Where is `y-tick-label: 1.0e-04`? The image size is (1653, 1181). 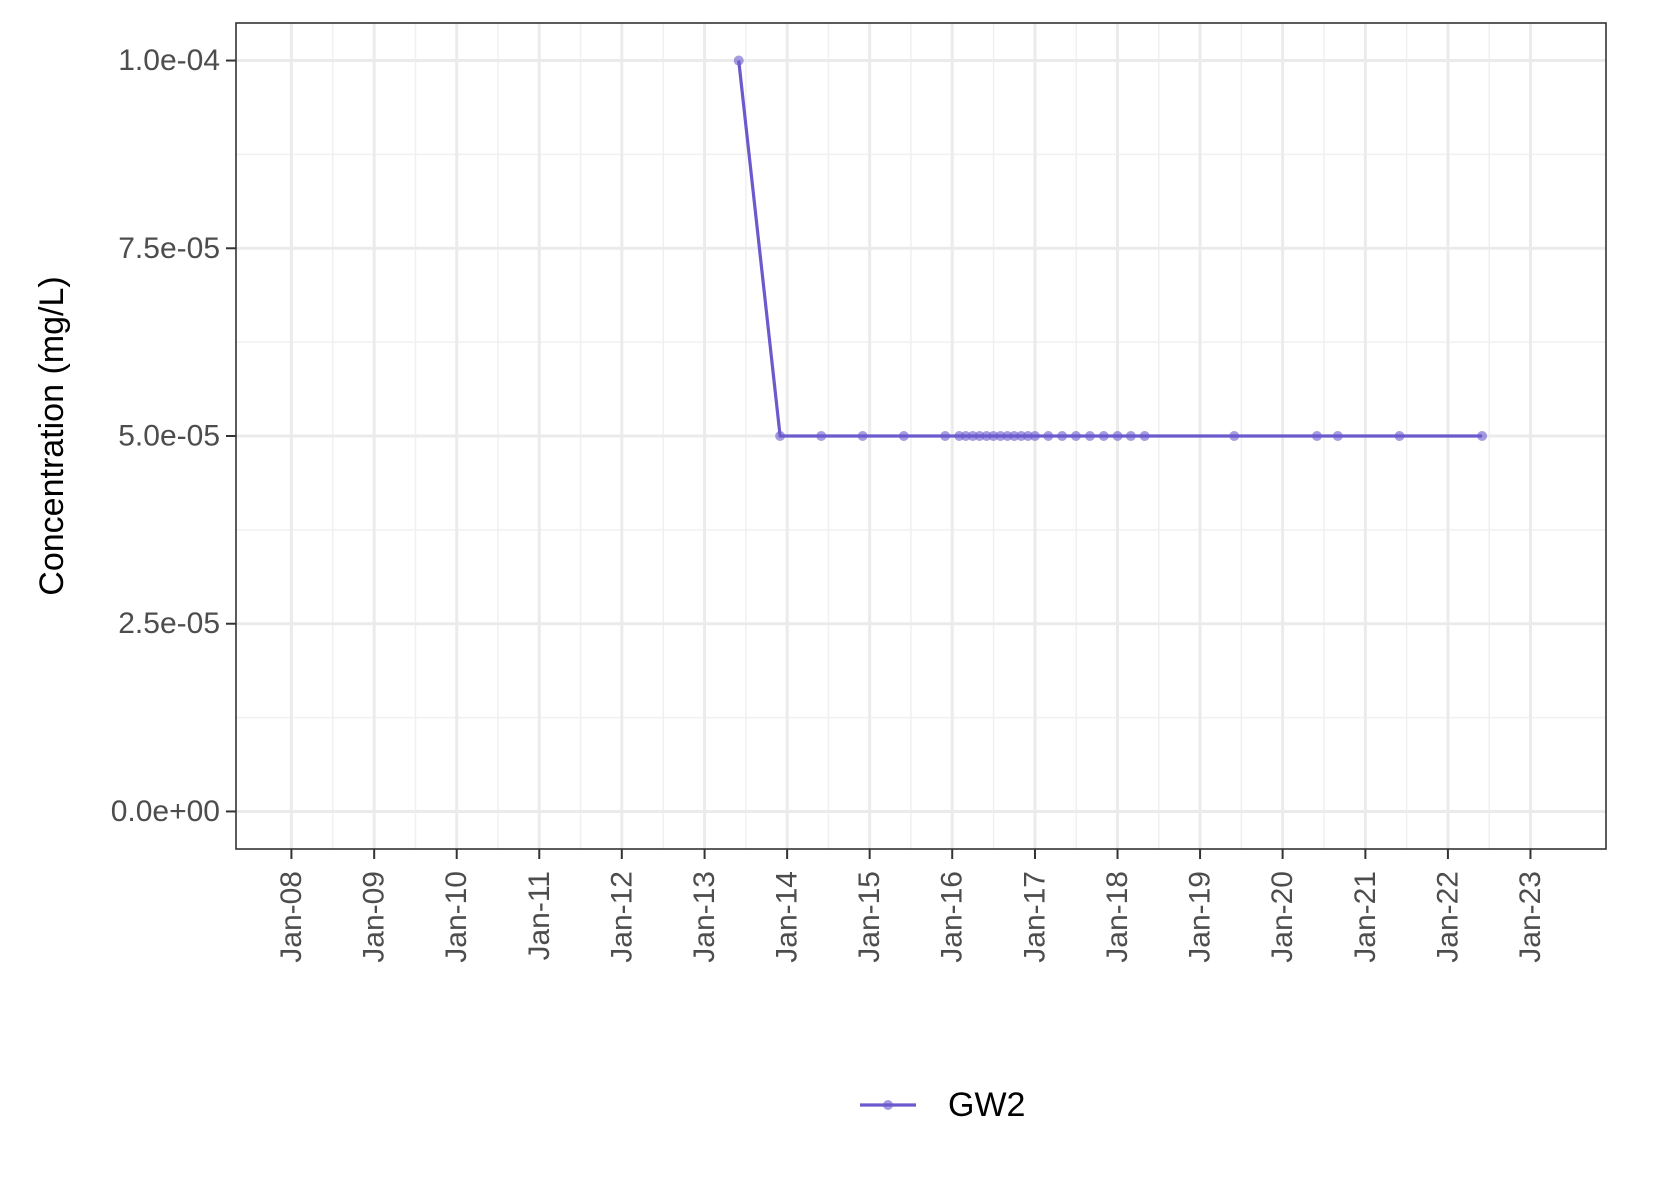
y-tick-label: 1.0e-04 is located at coordinates (169, 60).